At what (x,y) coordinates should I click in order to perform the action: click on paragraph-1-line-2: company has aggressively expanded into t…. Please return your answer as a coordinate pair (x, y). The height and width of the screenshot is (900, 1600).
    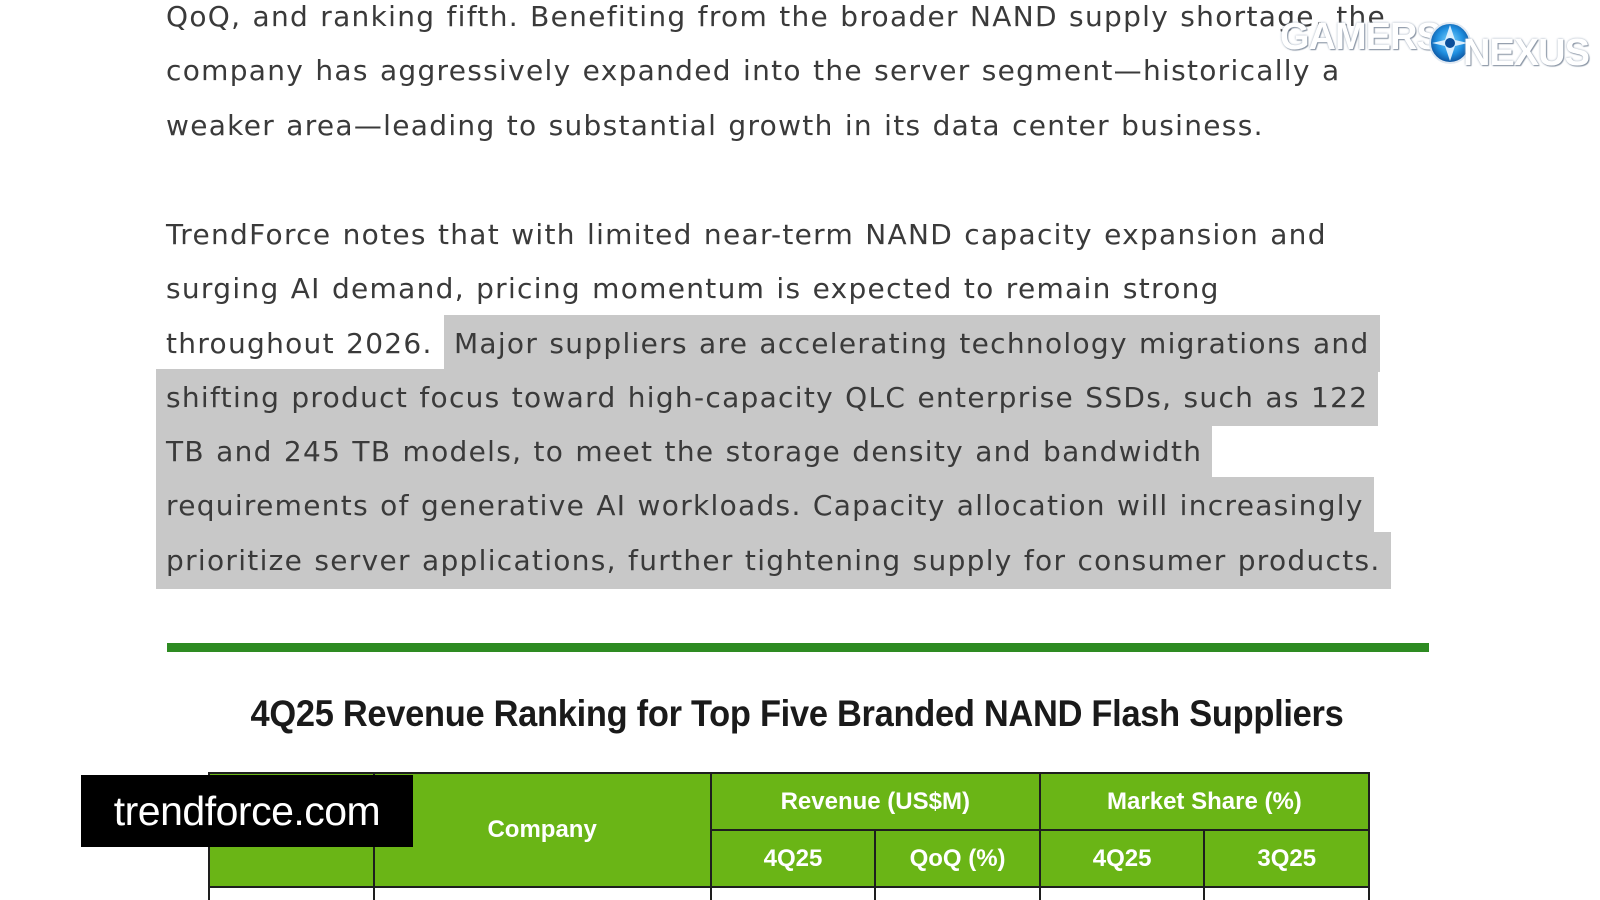
    Looking at the image, I should click on (753, 71).